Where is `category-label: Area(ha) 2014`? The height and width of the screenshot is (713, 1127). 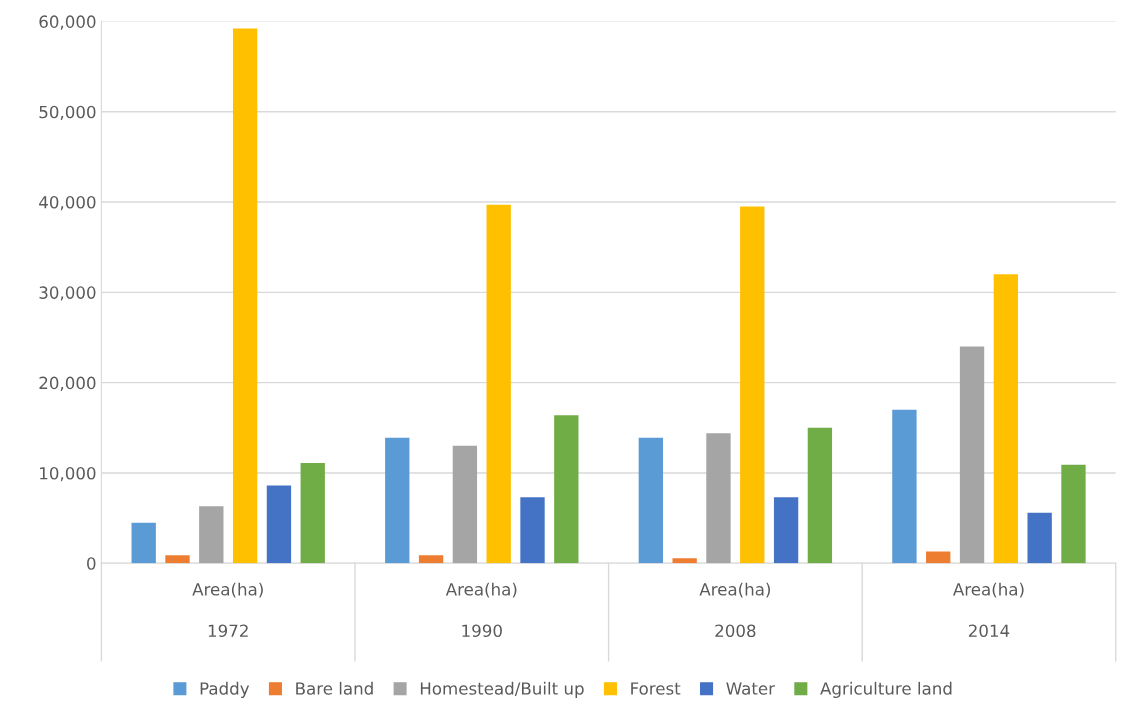
category-label: Area(ha) 2014 is located at coordinates (988, 610).